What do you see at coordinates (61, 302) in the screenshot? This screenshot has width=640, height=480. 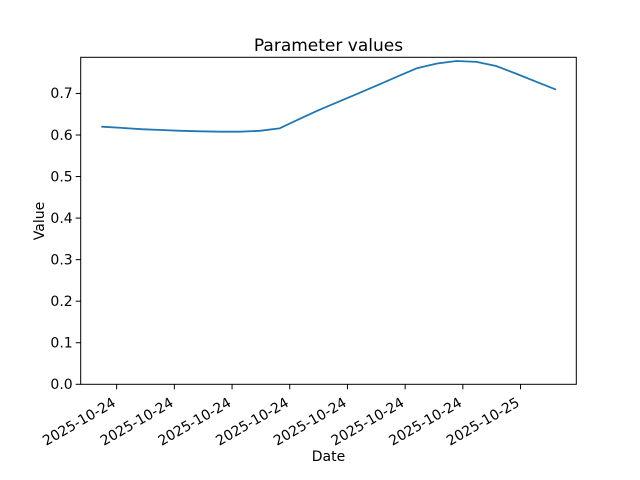 I see `y-tick-label: 0.2` at bounding box center [61, 302].